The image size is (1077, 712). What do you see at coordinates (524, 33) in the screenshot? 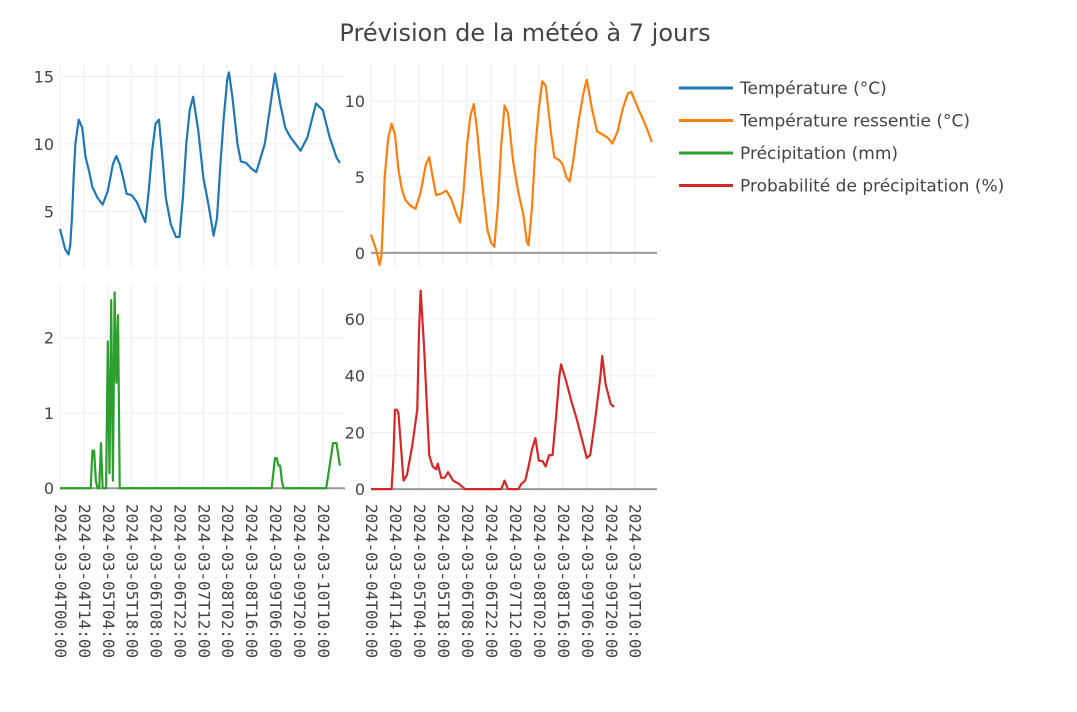
I see `chart-title: Prévision de la météo à 7 jours` at bounding box center [524, 33].